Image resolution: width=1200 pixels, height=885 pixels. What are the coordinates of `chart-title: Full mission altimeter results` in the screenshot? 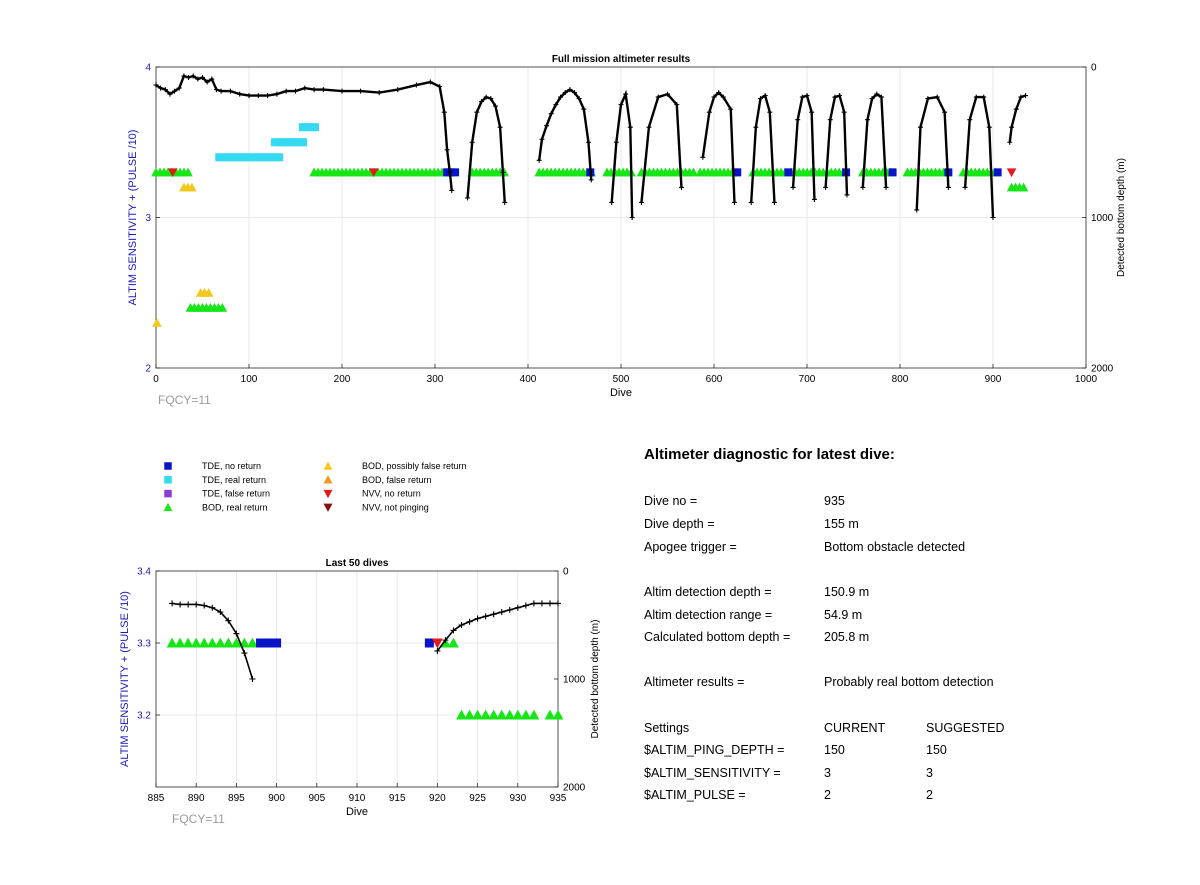 It's located at (621, 59).